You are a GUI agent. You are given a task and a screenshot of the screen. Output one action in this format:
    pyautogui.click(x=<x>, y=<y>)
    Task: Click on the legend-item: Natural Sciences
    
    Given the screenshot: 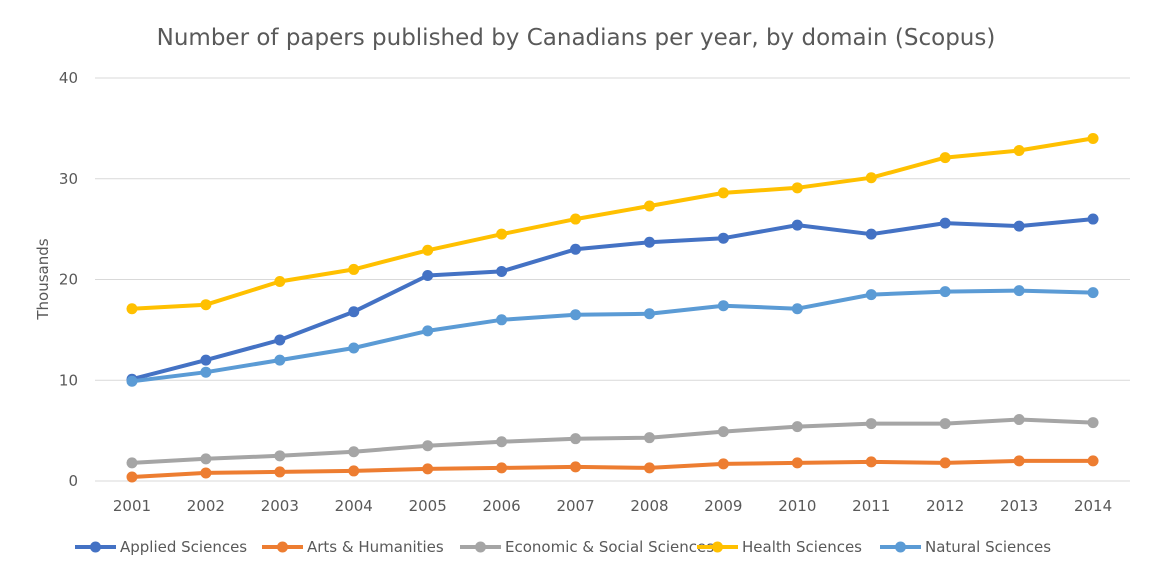 What is the action you would take?
    pyautogui.click(x=965, y=547)
    